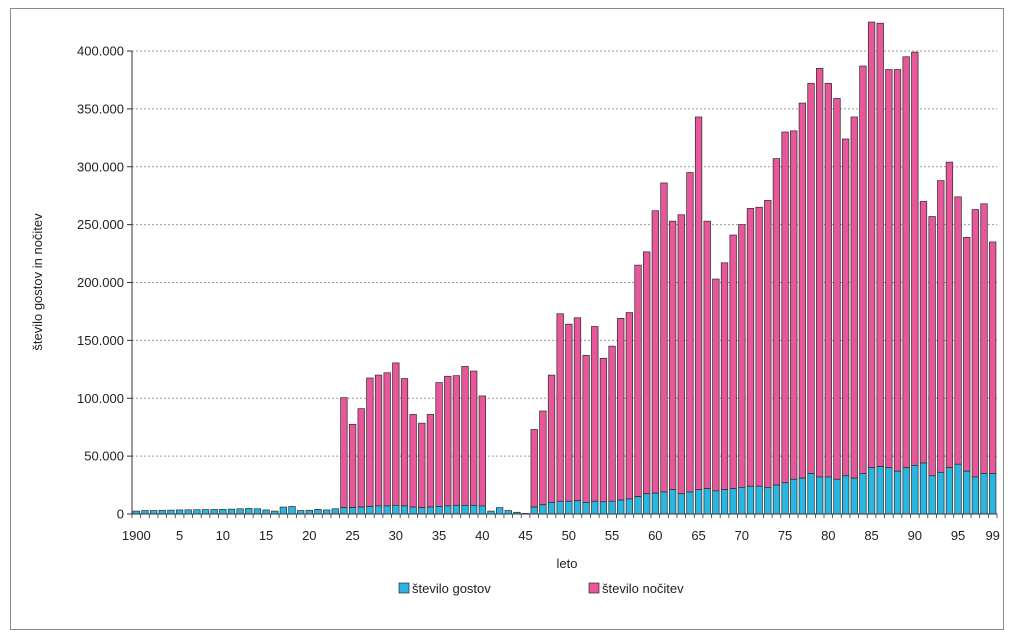  I want to click on y-tick-label: 150.000, so click(100, 340).